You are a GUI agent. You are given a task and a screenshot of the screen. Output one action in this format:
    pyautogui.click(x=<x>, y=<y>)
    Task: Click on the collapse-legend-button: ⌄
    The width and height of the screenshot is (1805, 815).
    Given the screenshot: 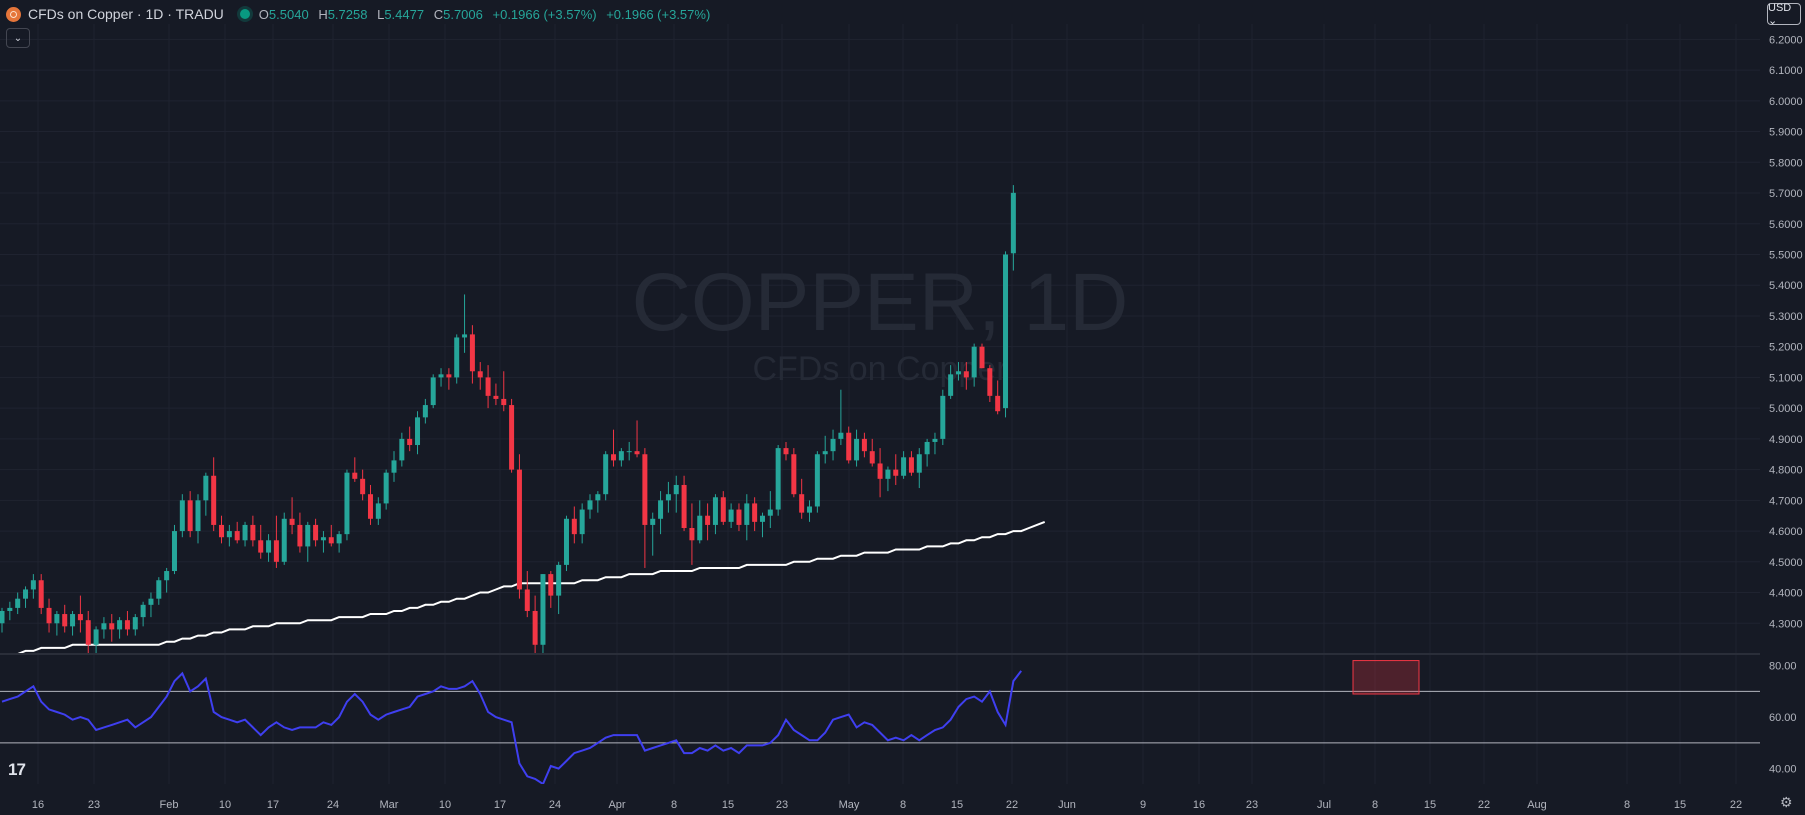 What is the action you would take?
    pyautogui.click(x=18, y=38)
    